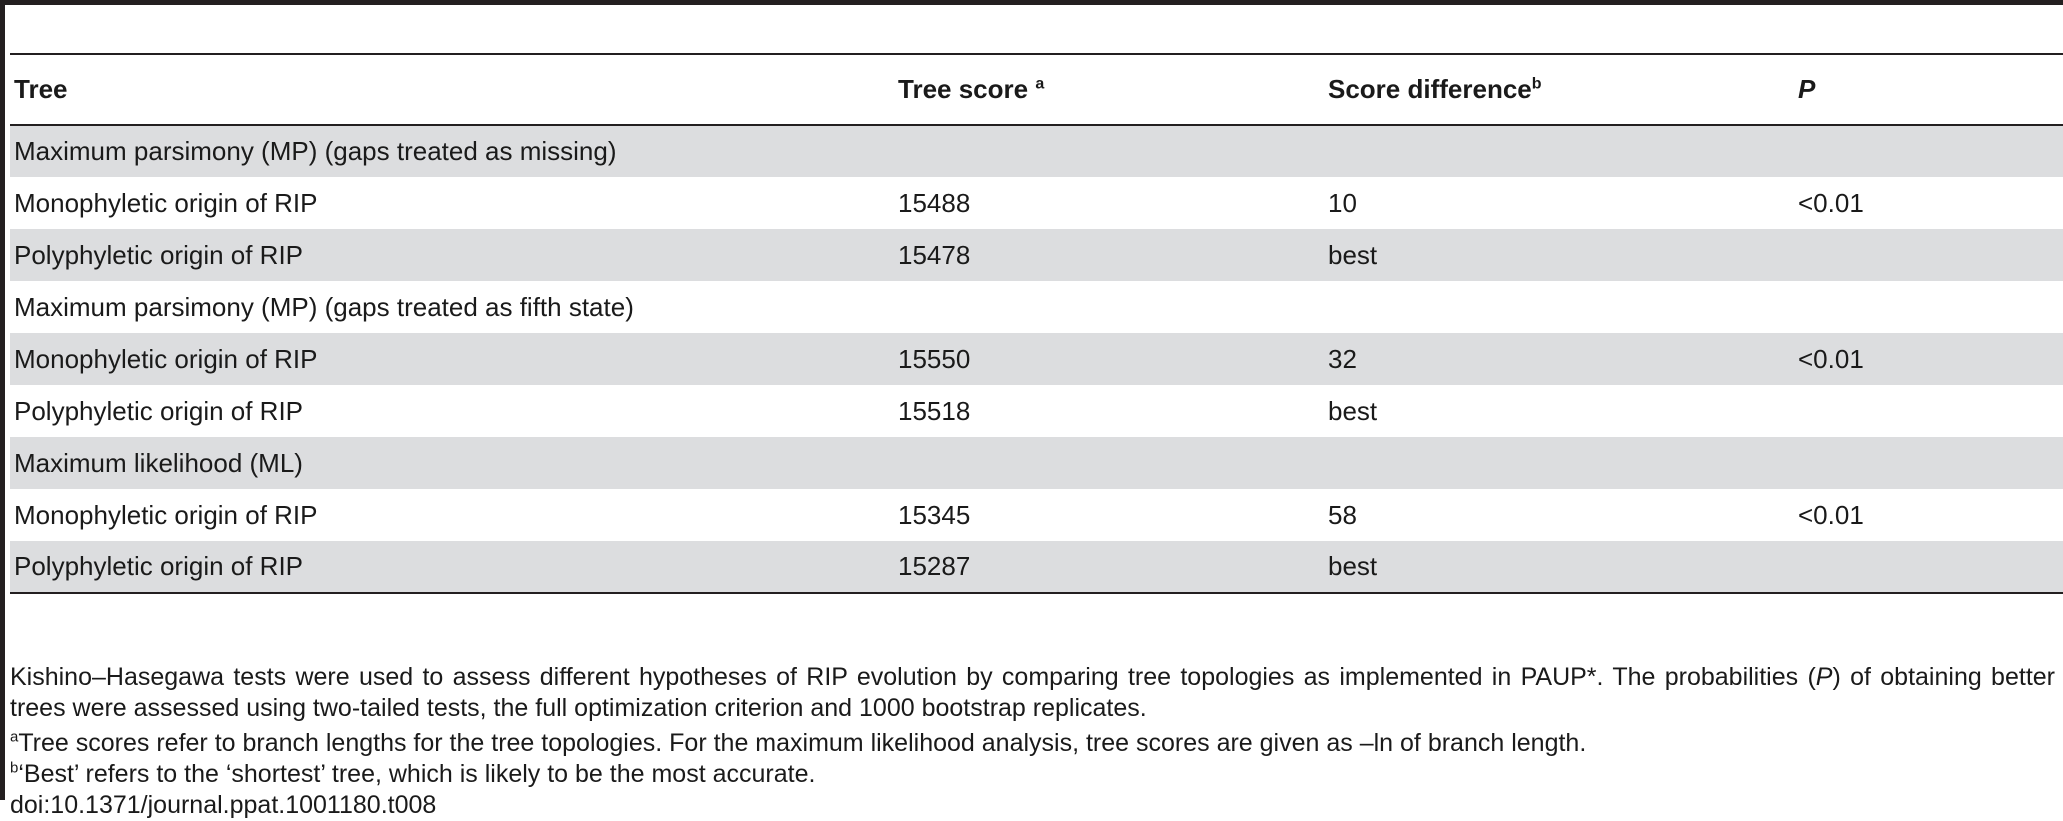 Image resolution: width=2063 pixels, height=821 pixels. Describe the element at coordinates (1559, 359) in the screenshot. I see `cell-difference: 32` at that location.